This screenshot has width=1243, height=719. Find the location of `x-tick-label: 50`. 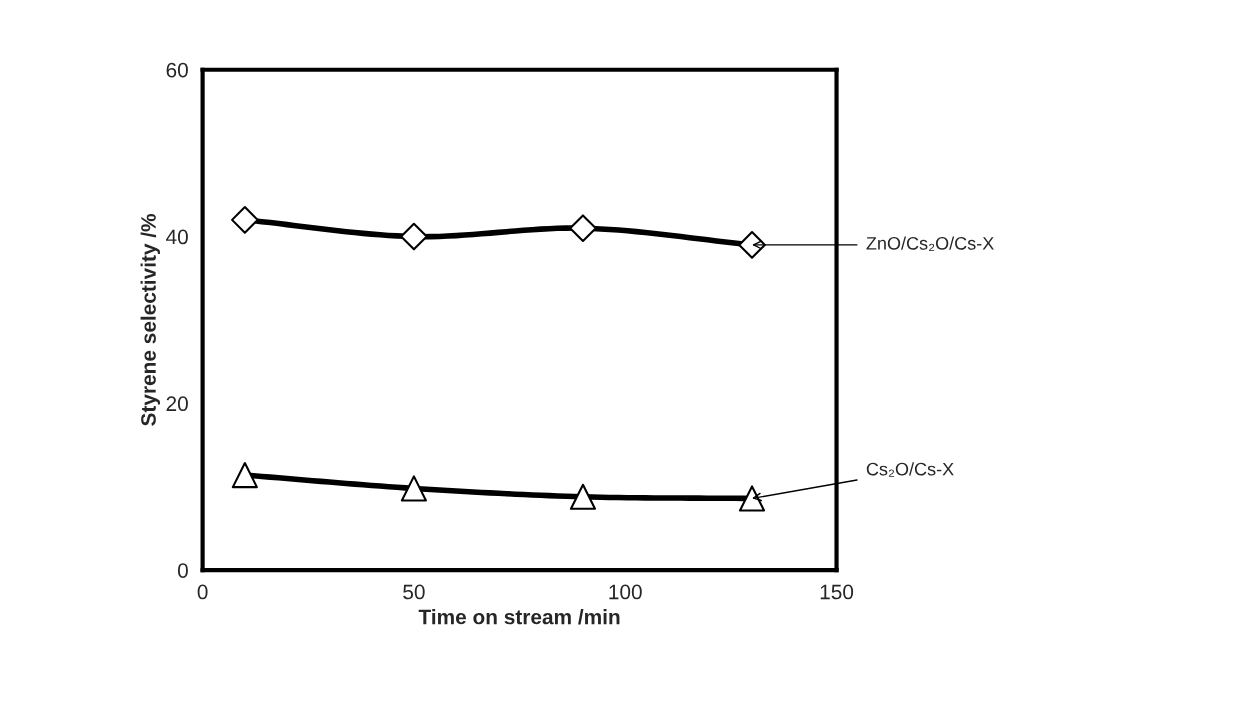

x-tick-label: 50 is located at coordinates (414, 592).